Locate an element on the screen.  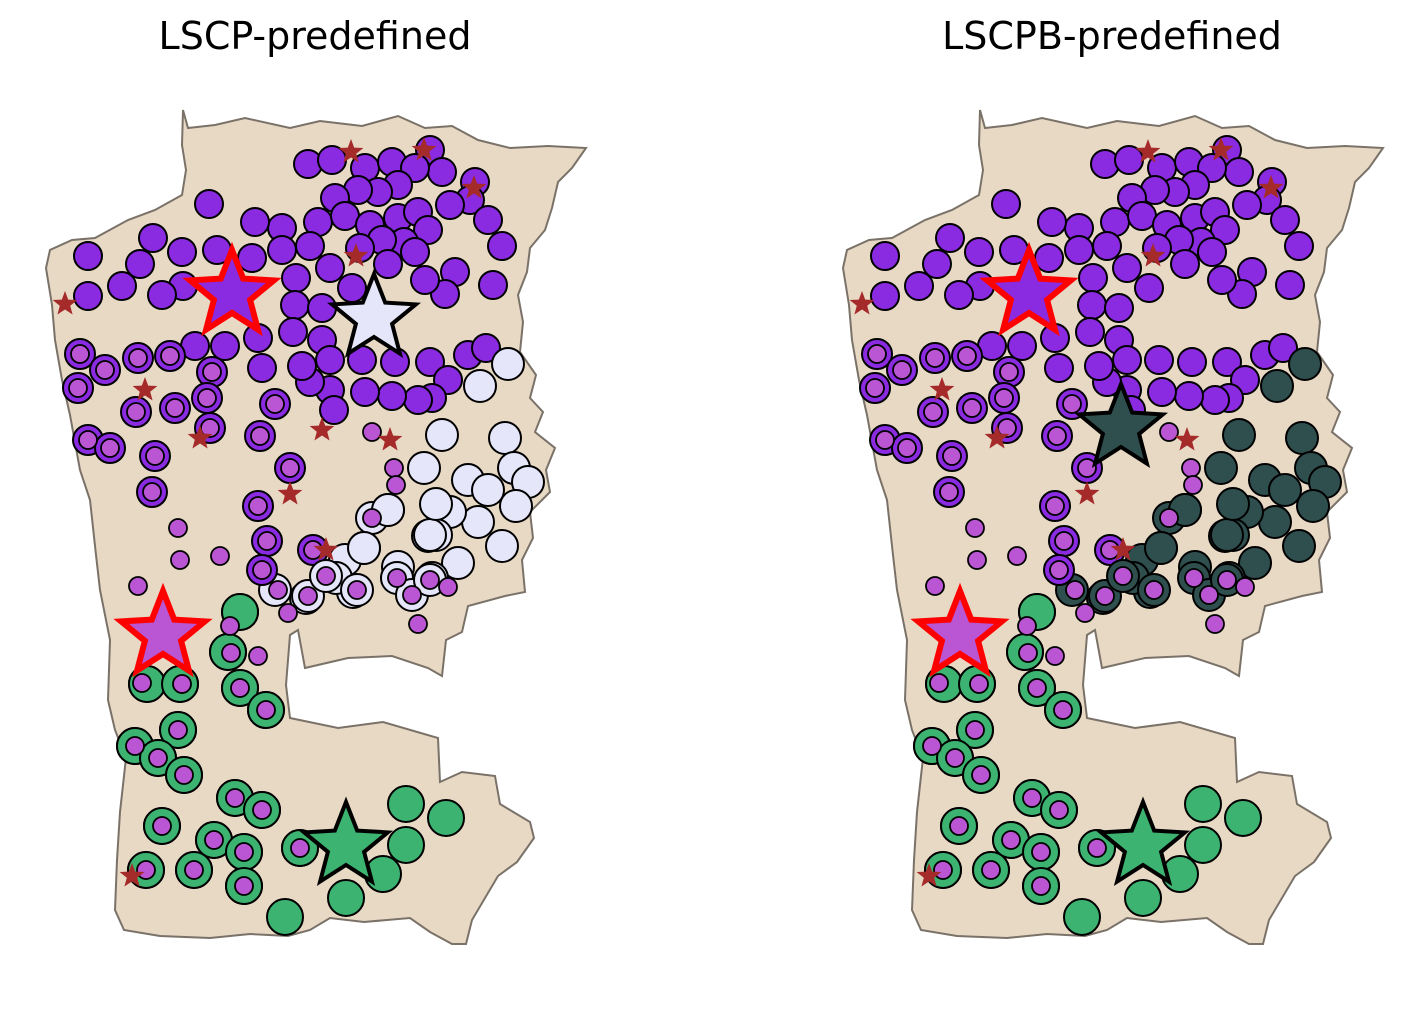
right-panel-title: LSCPB-predefined is located at coordinates (1112, 36).